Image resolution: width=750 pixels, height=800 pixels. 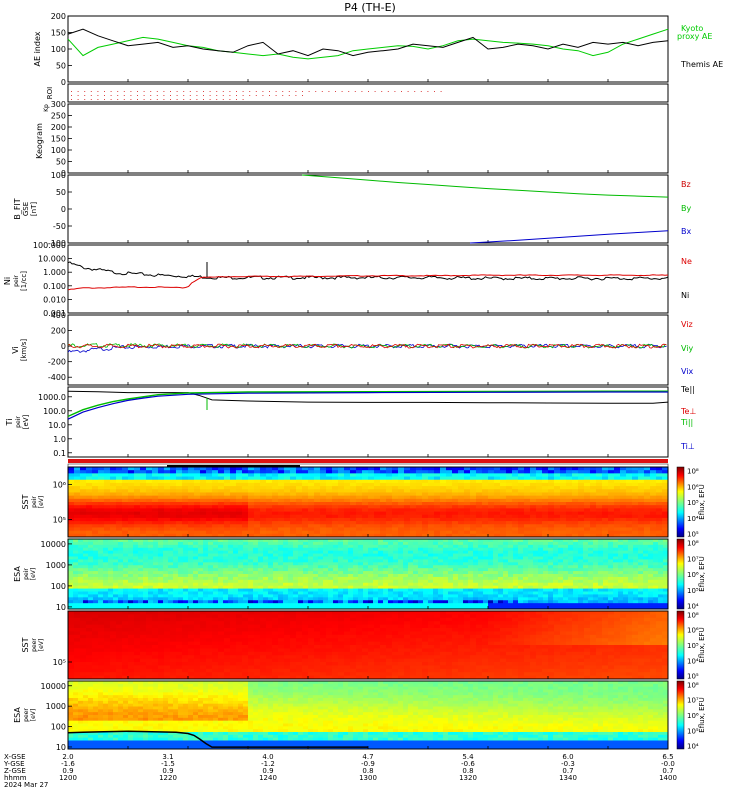 I want to click on velocity-tick-label: 400, so click(x=58, y=315).